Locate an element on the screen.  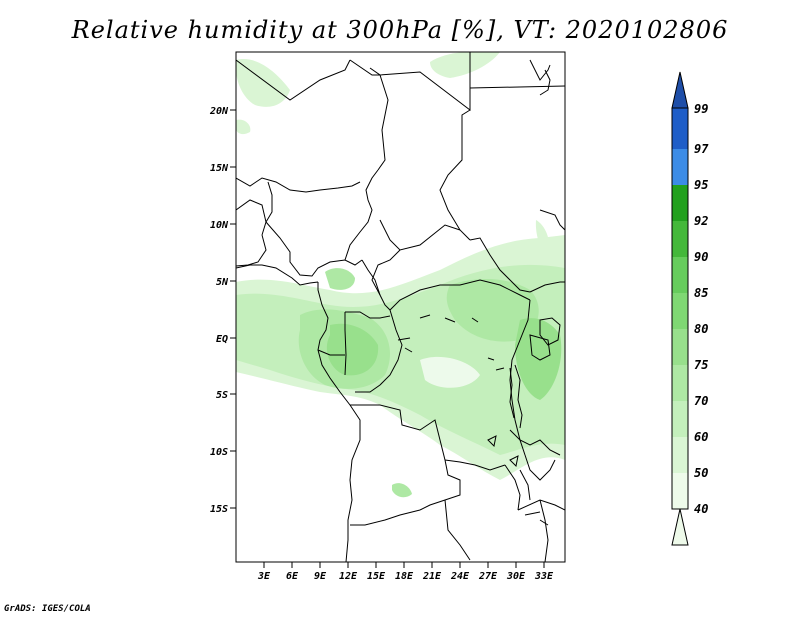
colorbar-label: 60 is located at coordinates (701, 437).